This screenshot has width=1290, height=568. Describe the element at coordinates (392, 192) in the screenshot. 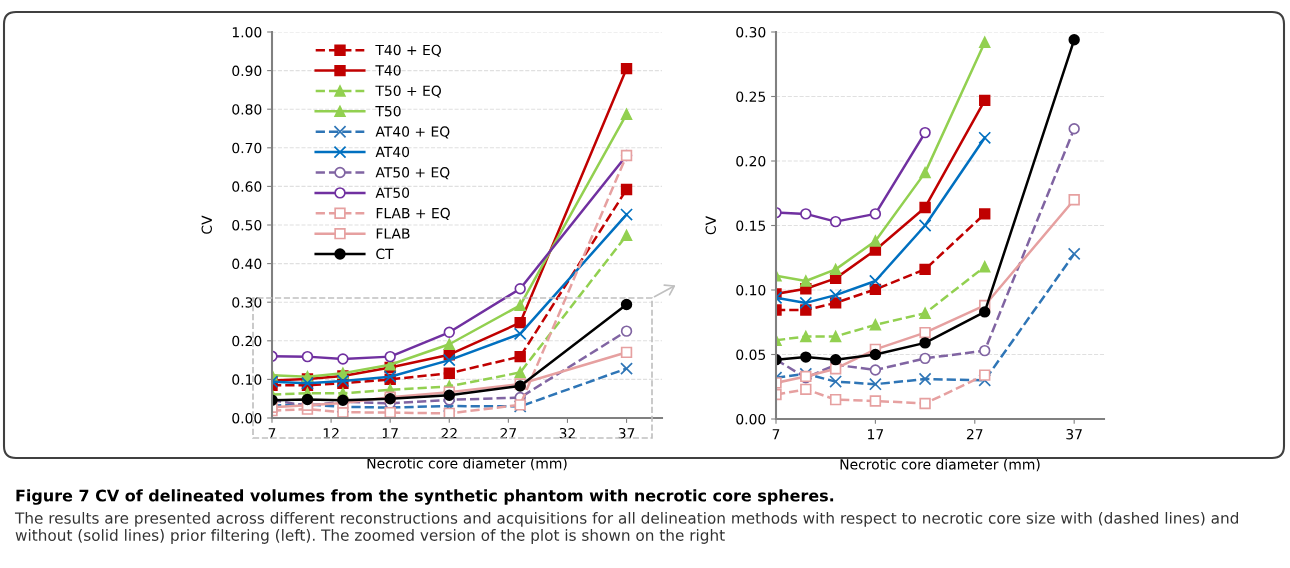

I see `legend-label: AT50` at that location.